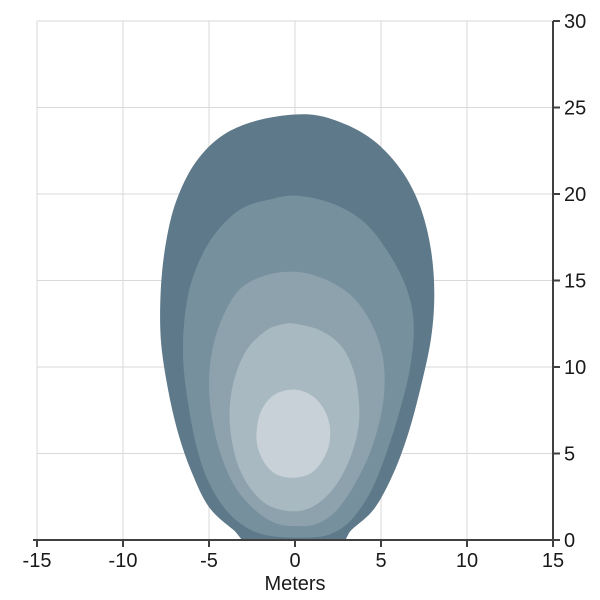 This screenshot has height=600, width=600. I want to click on y-axis-tick-label: 30, so click(575, 22).